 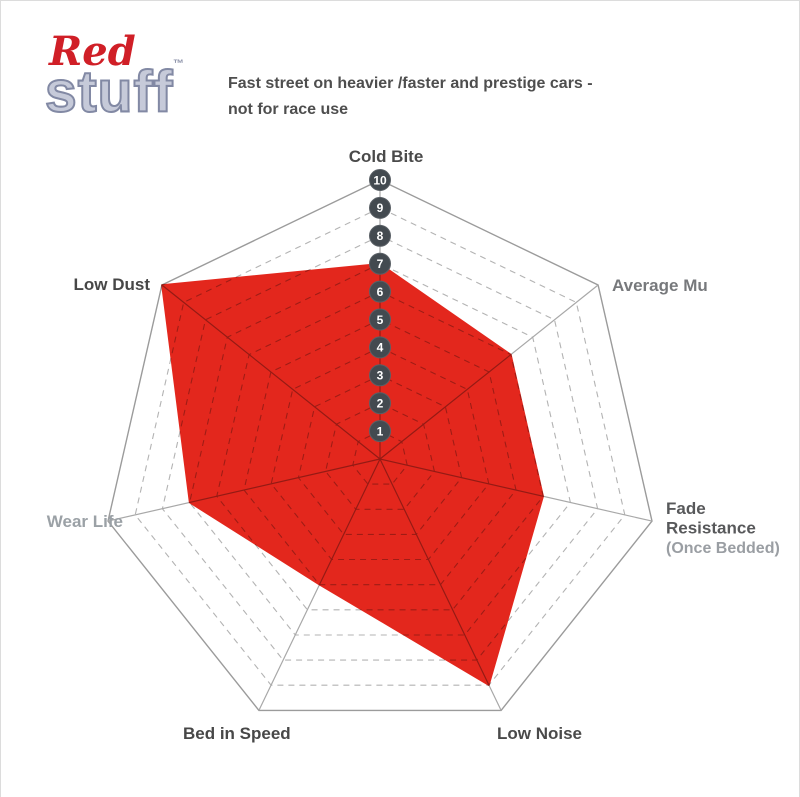 I want to click on scale-badge-number: 7, so click(x=380, y=264).